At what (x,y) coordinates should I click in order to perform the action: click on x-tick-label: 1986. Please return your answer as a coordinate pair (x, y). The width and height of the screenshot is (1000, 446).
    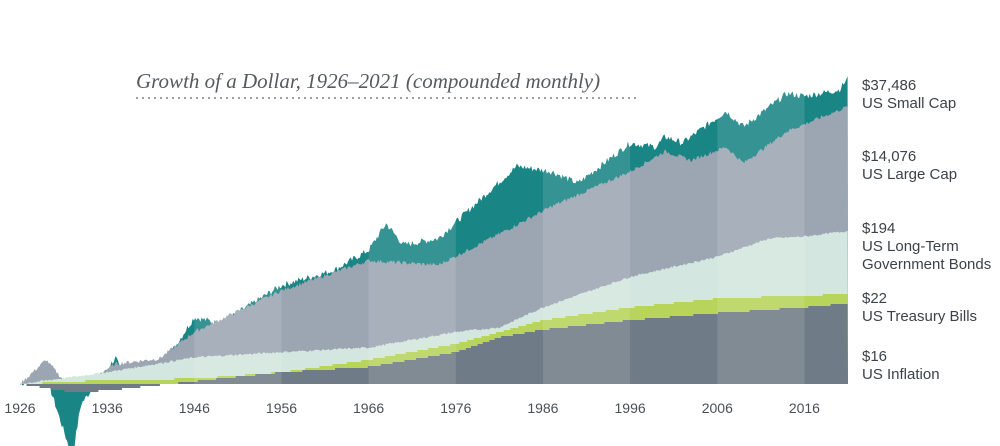
    Looking at the image, I should click on (542, 408).